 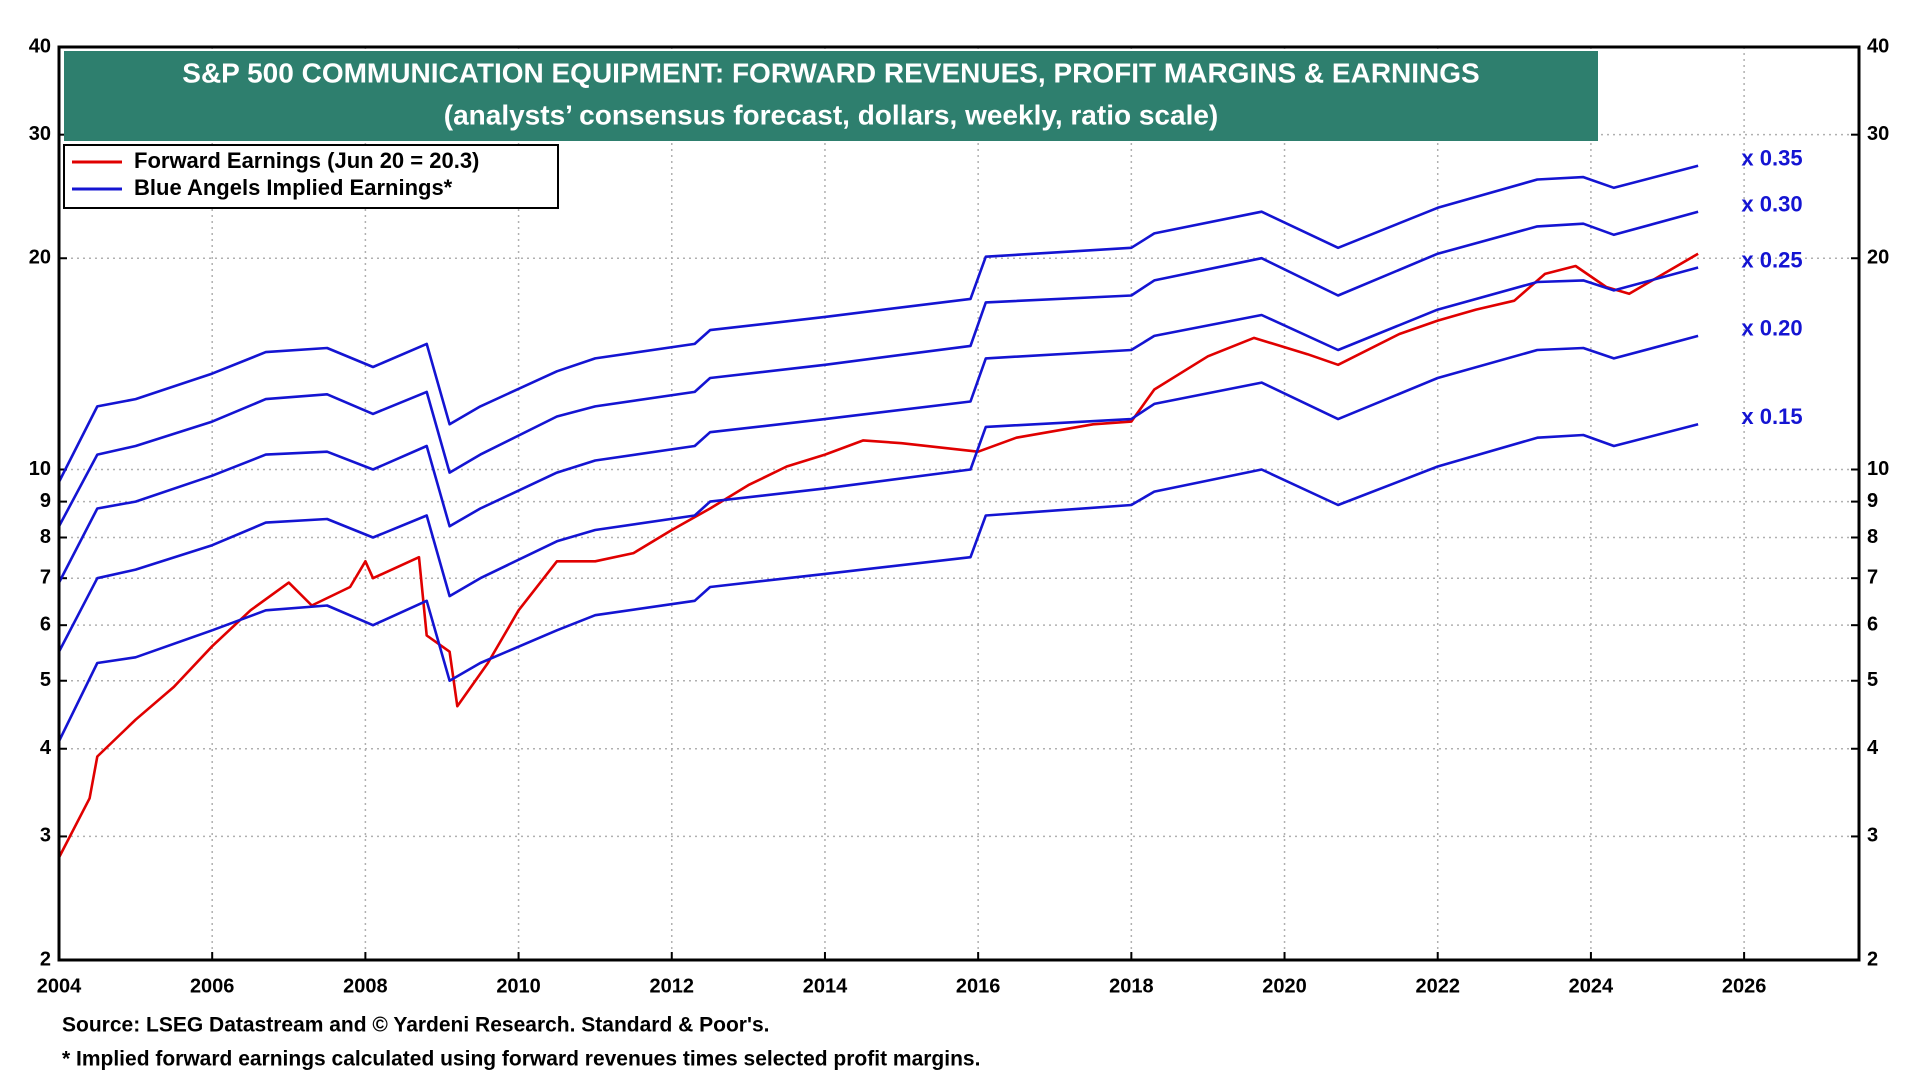 What do you see at coordinates (518, 986) in the screenshot?
I see `x-tick-label: 2010` at bounding box center [518, 986].